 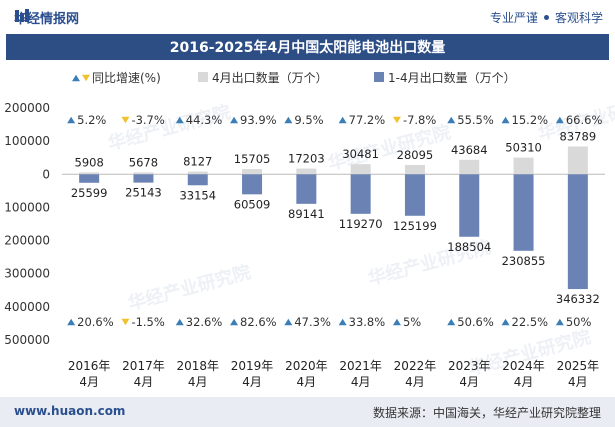 What do you see at coordinates (469, 366) in the screenshot?
I see `x-tick-label-year: 2023年` at bounding box center [469, 366].